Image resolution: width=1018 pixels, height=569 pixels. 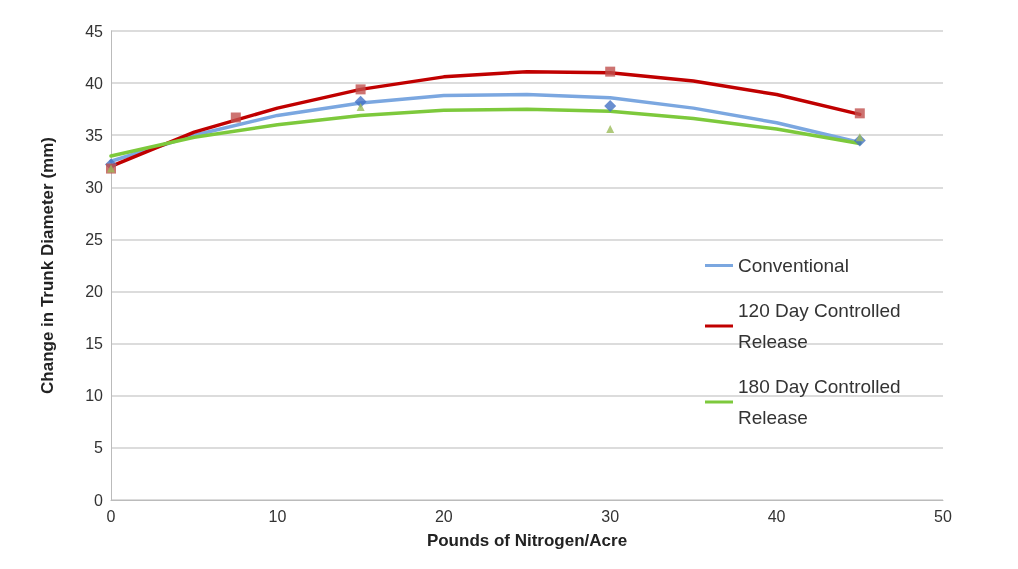 I want to click on x-tick-label: 40, so click(x=776, y=516).